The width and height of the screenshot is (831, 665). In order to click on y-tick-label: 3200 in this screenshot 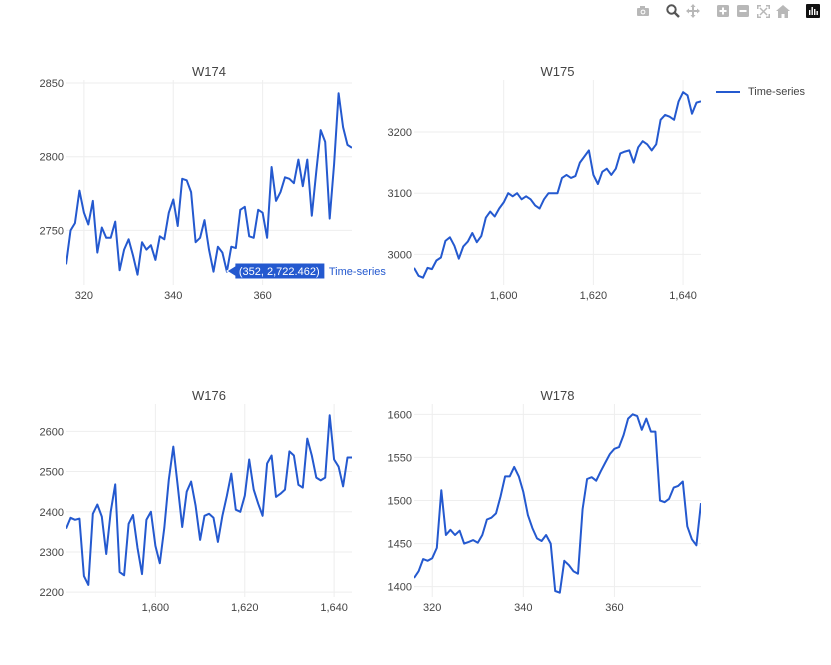, I will do `click(400, 133)`.